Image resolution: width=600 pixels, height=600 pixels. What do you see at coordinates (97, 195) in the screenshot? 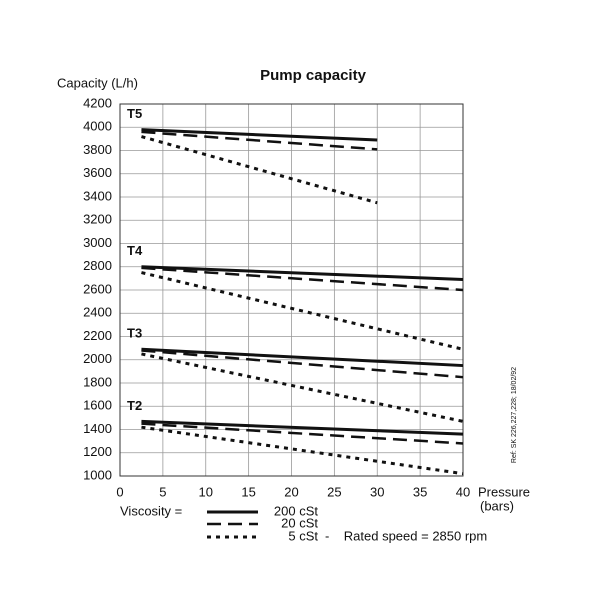
I see `y-tick-label: 3400` at bounding box center [97, 195].